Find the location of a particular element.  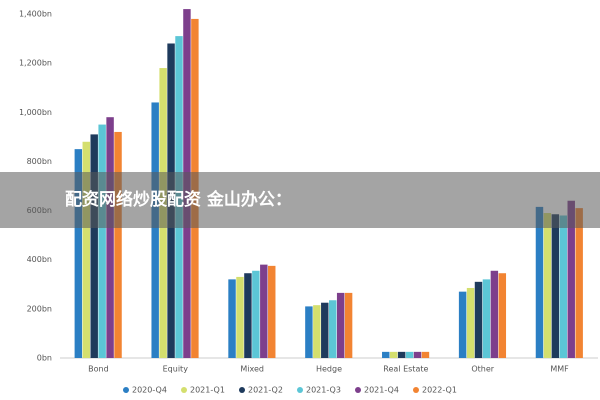

y-tick-label: 0bn is located at coordinates (44, 358).